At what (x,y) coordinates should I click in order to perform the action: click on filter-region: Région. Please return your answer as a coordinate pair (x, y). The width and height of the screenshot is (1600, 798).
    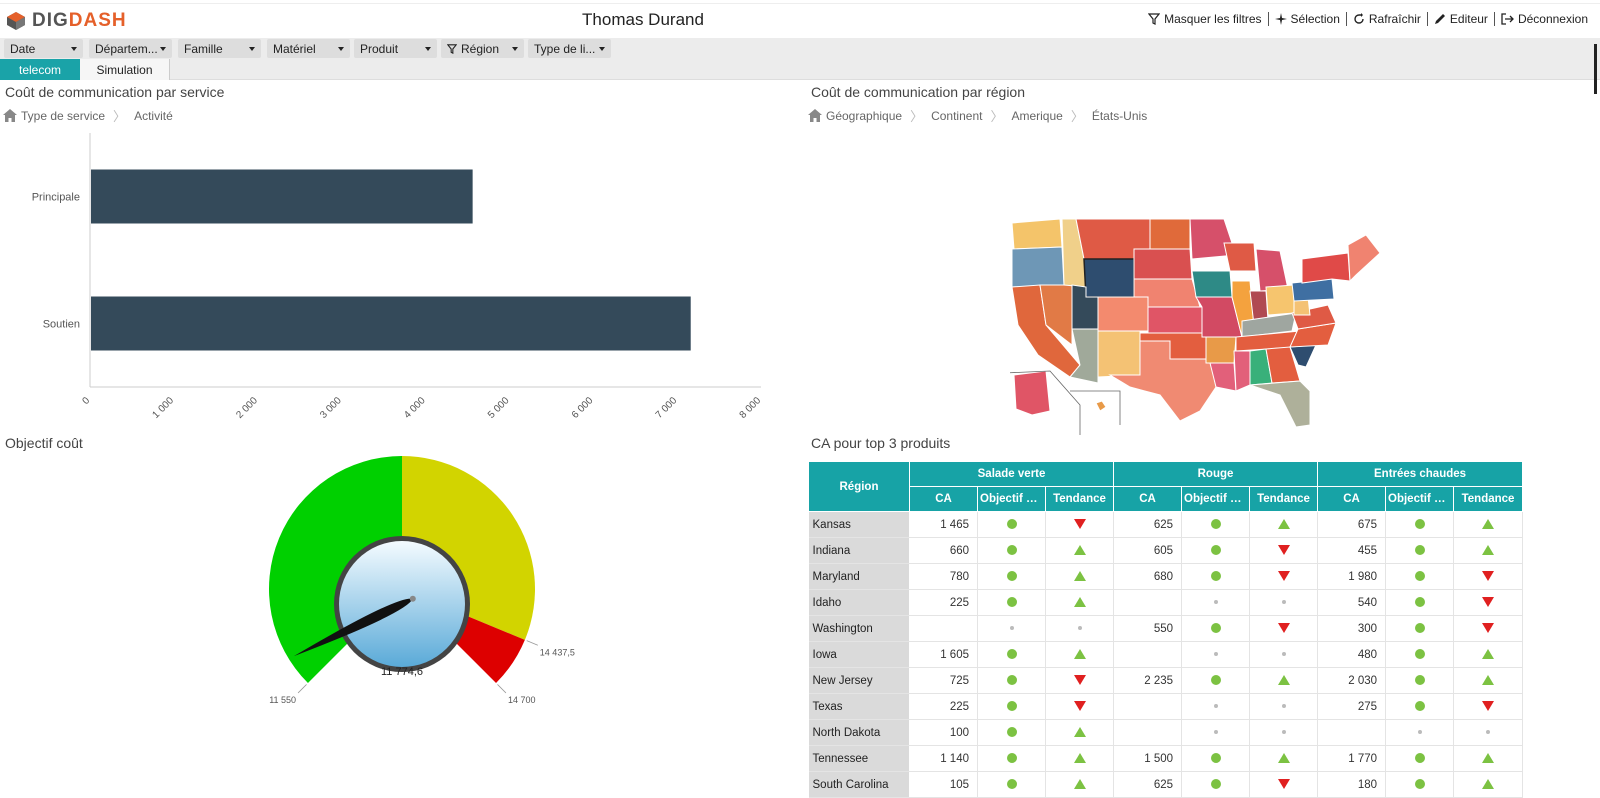
    Looking at the image, I should click on (482, 48).